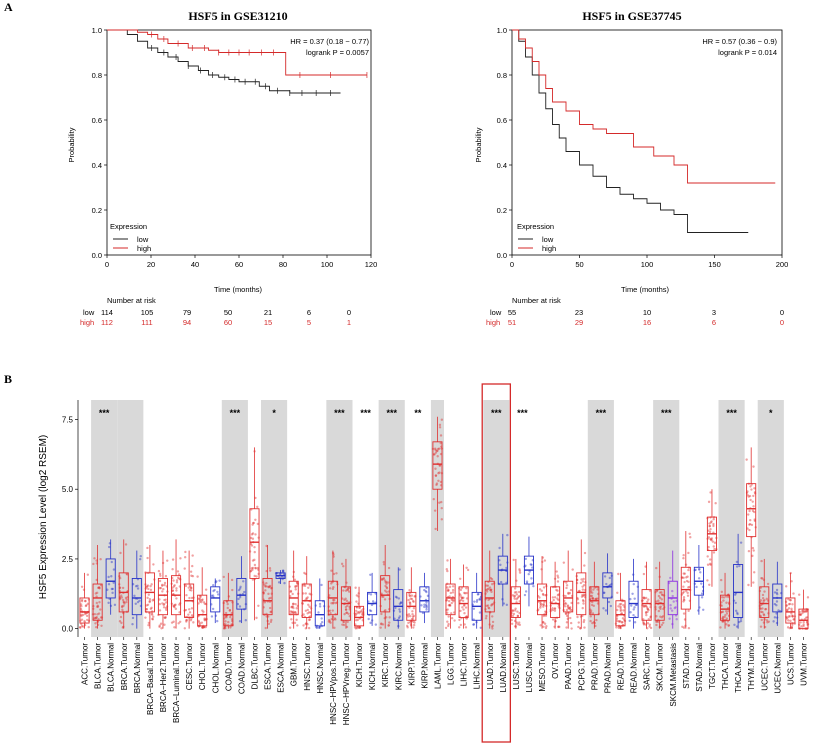 Image resolution: width=817 pixels, height=746 pixels. What do you see at coordinates (512, 312) in the screenshot?
I see `risk-count-low: 55` at bounding box center [512, 312].